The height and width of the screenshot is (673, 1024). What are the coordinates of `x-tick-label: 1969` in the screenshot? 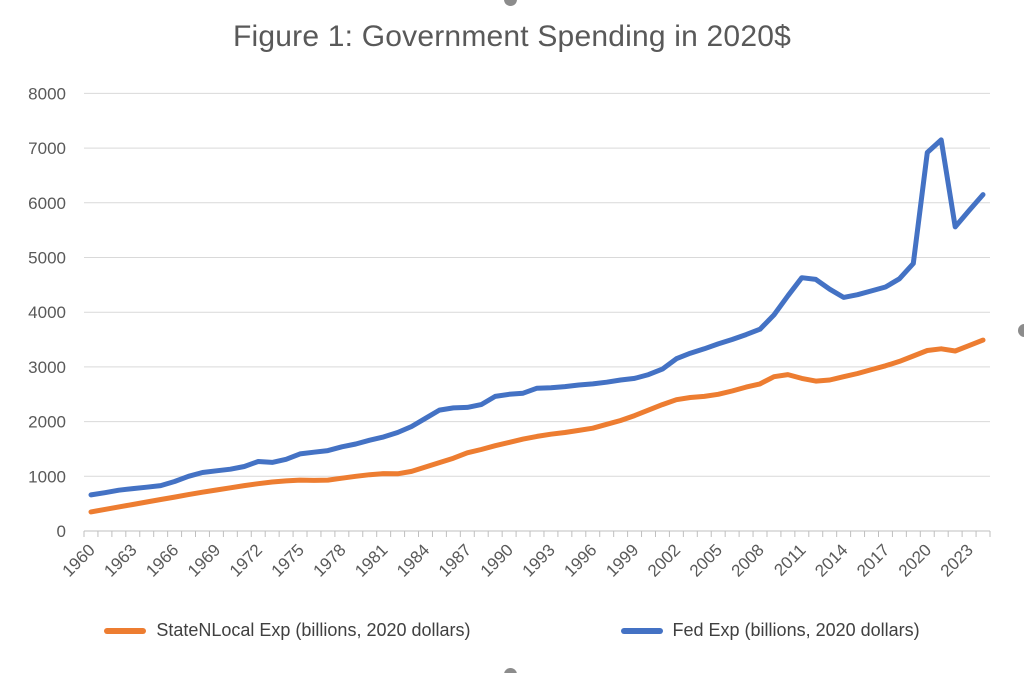 It's located at (204, 560).